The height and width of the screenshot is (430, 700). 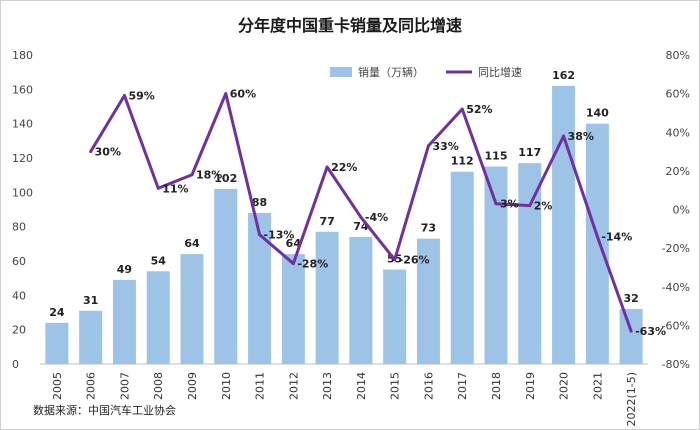 What do you see at coordinates (349, 25) in the screenshot?
I see `chart-title: 分年度中国重卡销量及同比增速` at bounding box center [349, 25].